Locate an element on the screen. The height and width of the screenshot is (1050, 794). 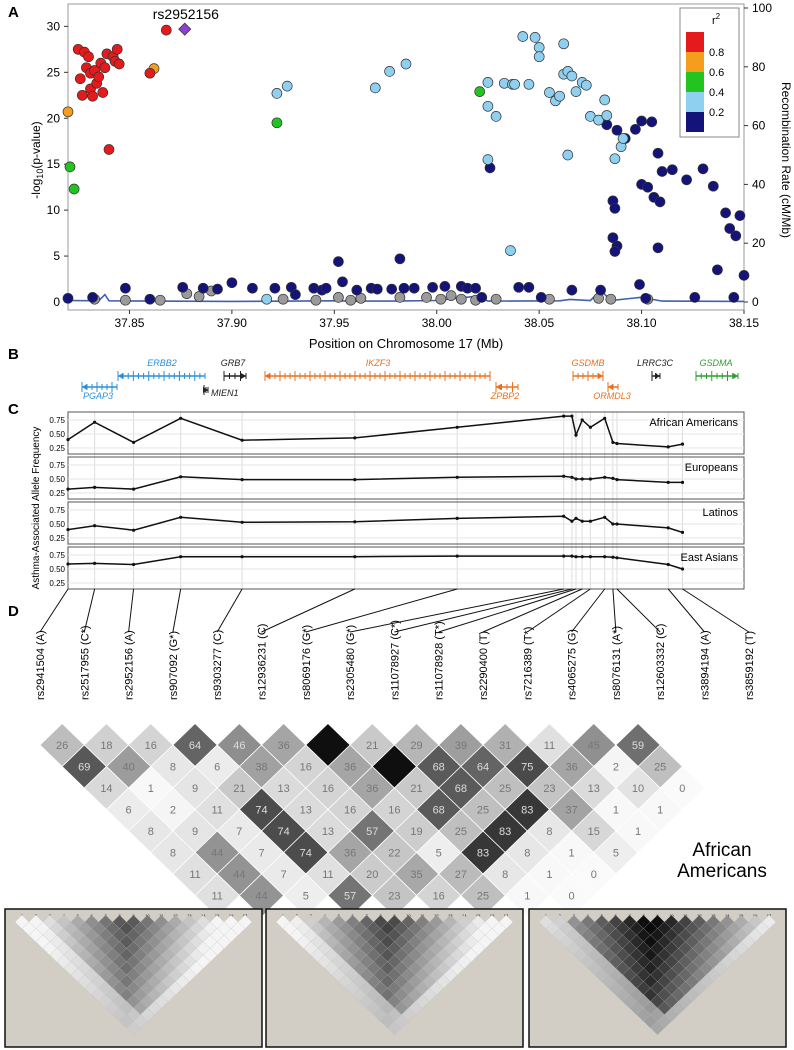
gene-pgap3: PGAP3 is located at coordinates (99, 391).